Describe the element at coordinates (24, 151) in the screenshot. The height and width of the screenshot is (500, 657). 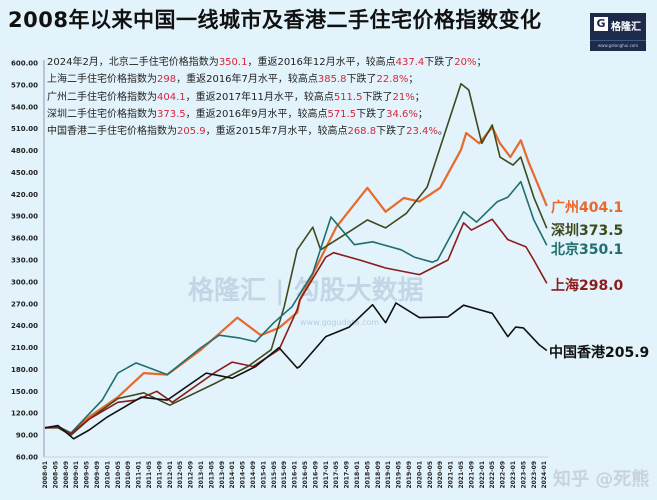
I see `y-tick-label: 480.00` at that location.